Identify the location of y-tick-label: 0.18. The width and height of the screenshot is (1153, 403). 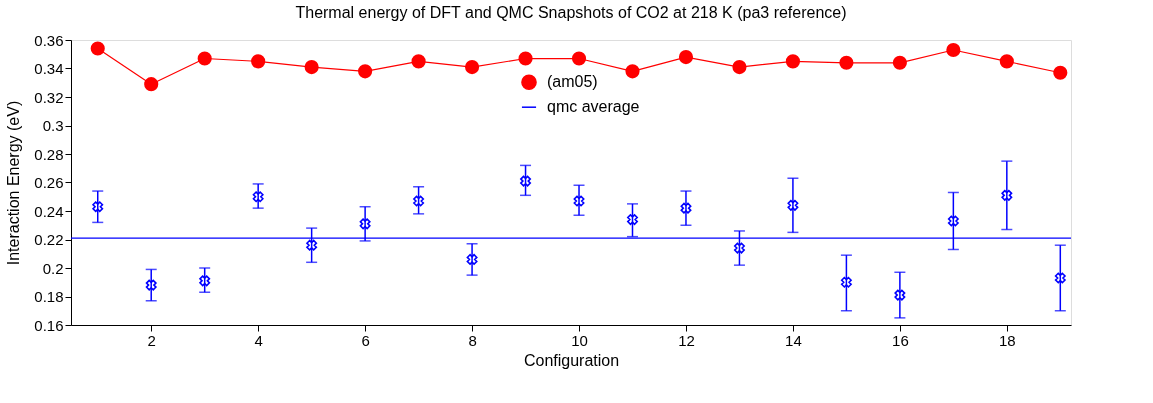
(49, 296).